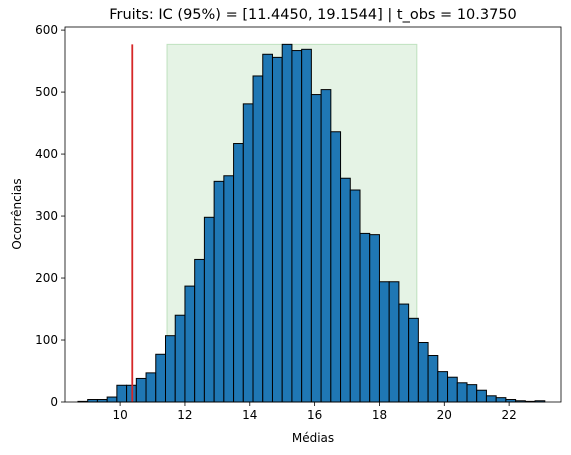 The width and height of the screenshot is (571, 455). Describe the element at coordinates (249, 415) in the screenshot. I see `x-tick-label: 14` at that location.